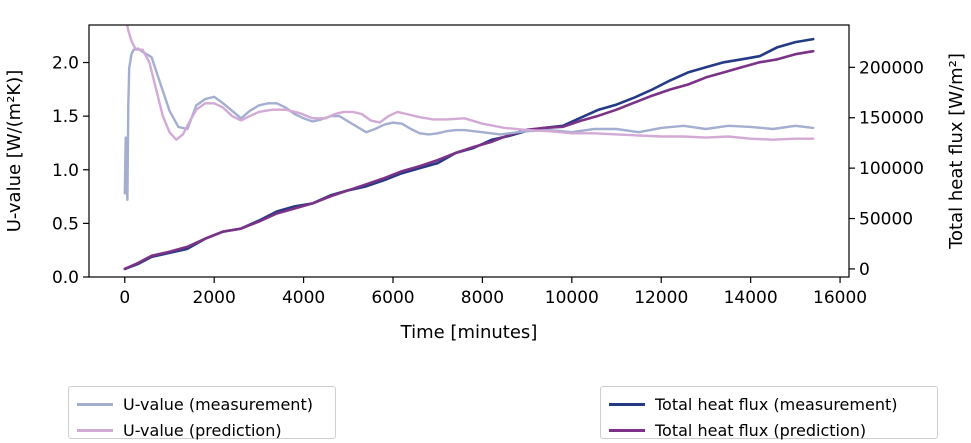 The image size is (971, 443). I want to click on x-tick-label: 6000, so click(392, 298).